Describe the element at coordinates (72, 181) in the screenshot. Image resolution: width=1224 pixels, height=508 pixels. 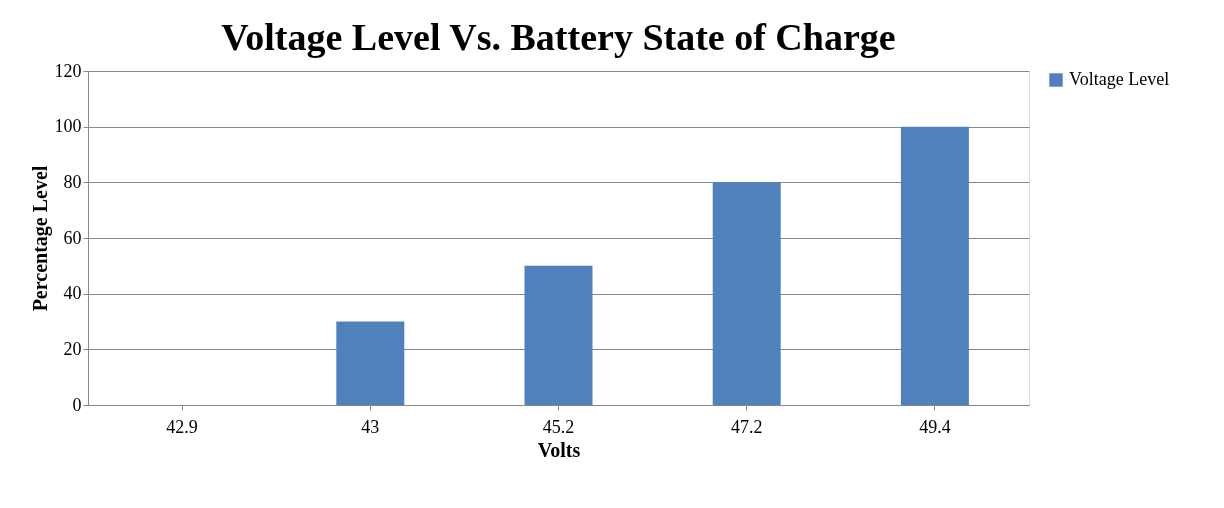
I see `y-tick-label: 80` at that location.